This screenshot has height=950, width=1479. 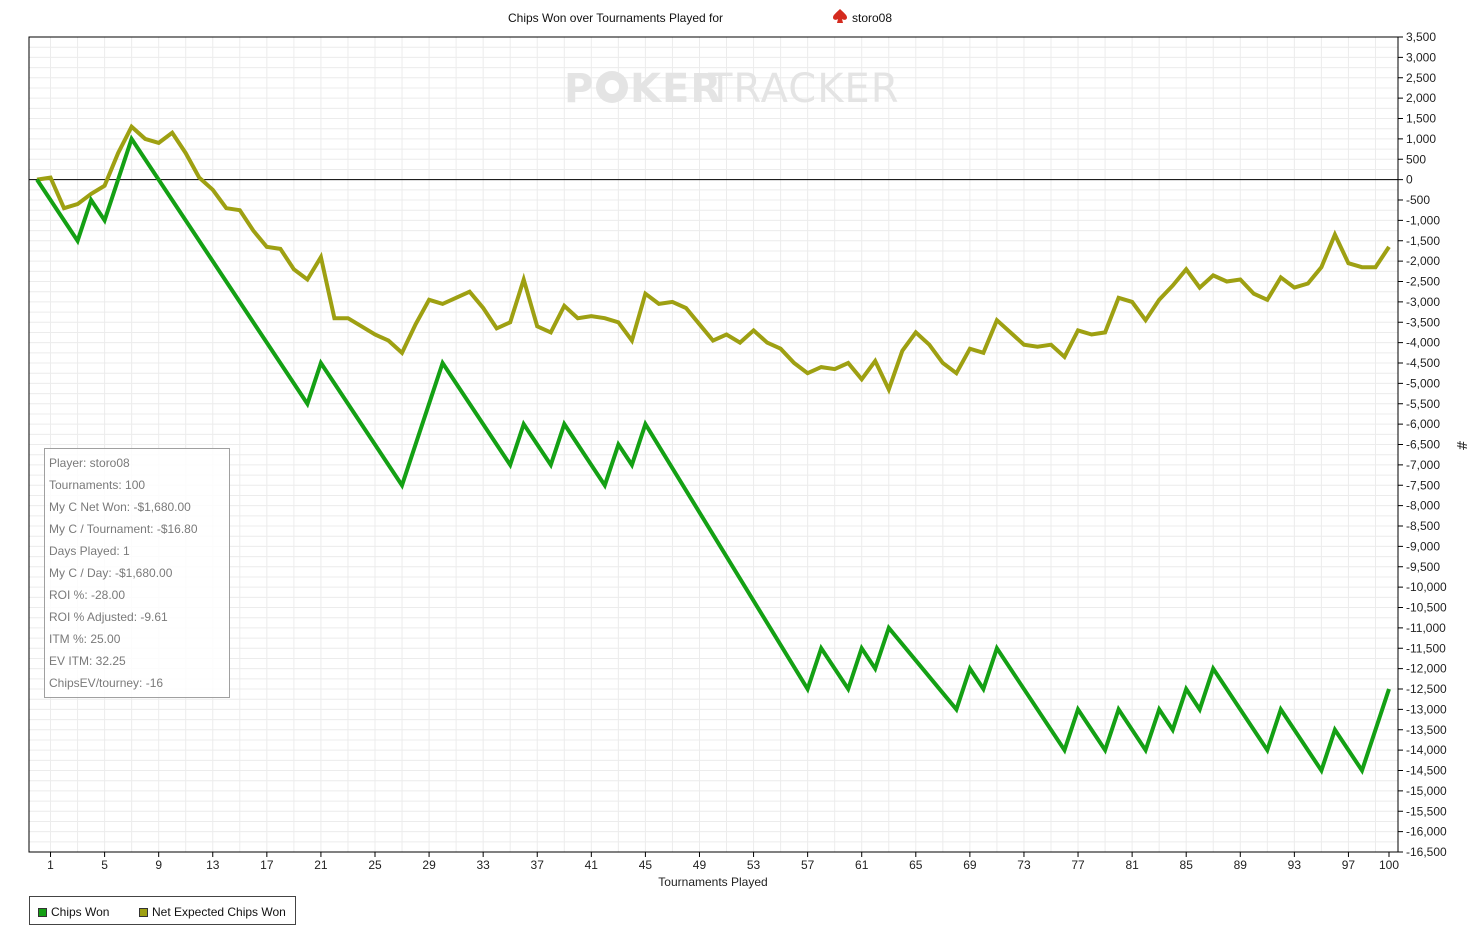 What do you see at coordinates (840, 16) in the screenshot?
I see `spade-icon` at bounding box center [840, 16].